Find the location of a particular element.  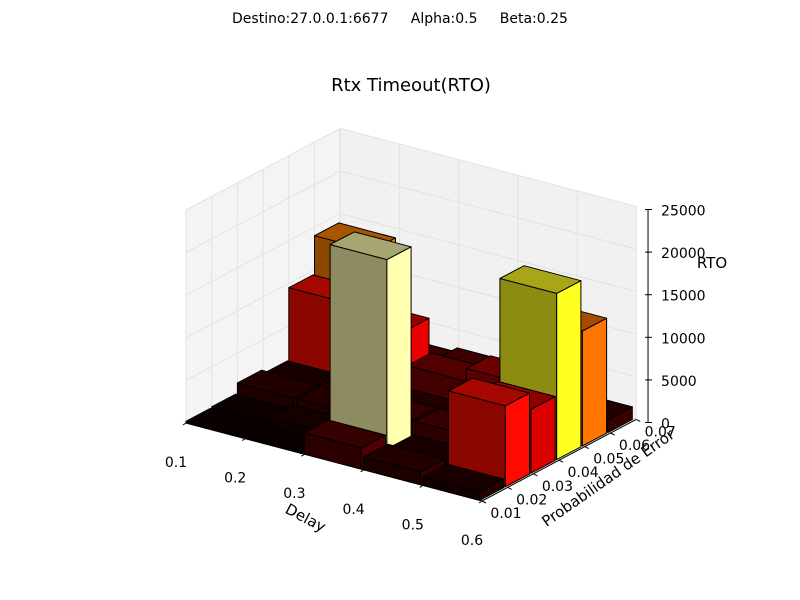

z-tick-label: 15000 is located at coordinates (683, 297).